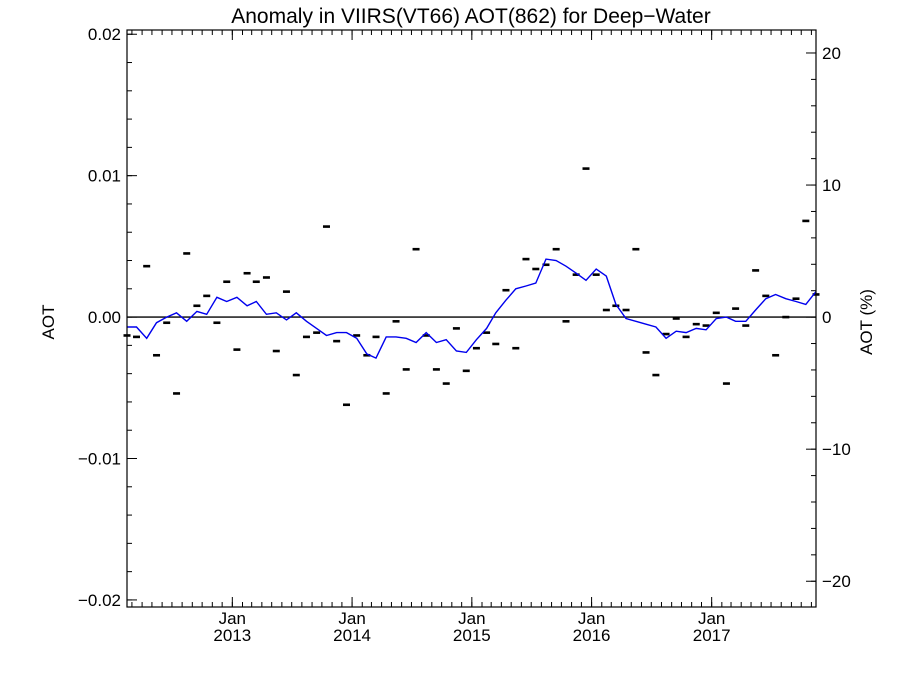 The width and height of the screenshot is (900, 675). I want to click on y2-tick-label: 20, so click(831, 53).